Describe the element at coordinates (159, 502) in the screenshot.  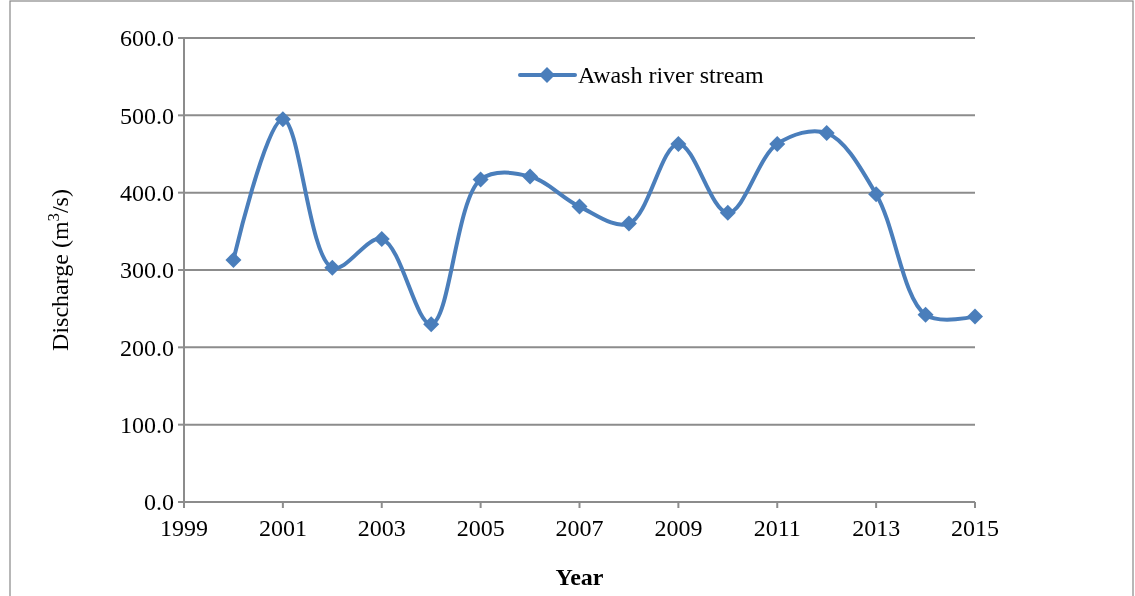
I see `y-tick-label: 0.0` at that location.